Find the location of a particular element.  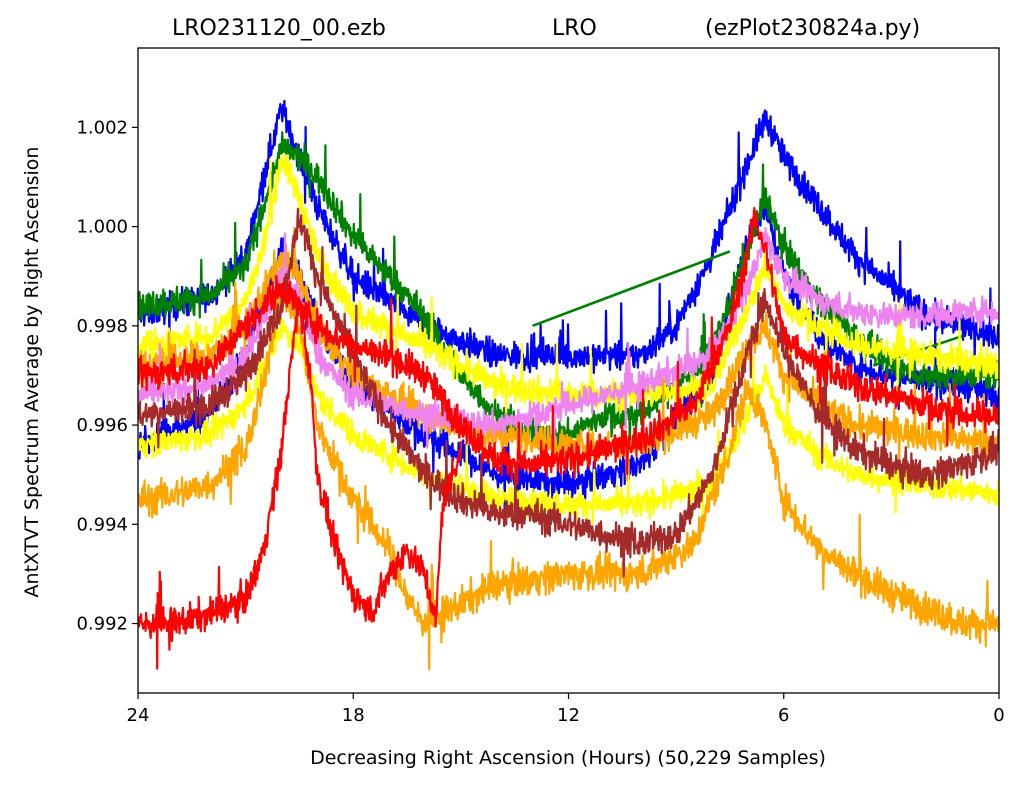

x-axis: 24 18 12 6 0 is located at coordinates (566, 709).